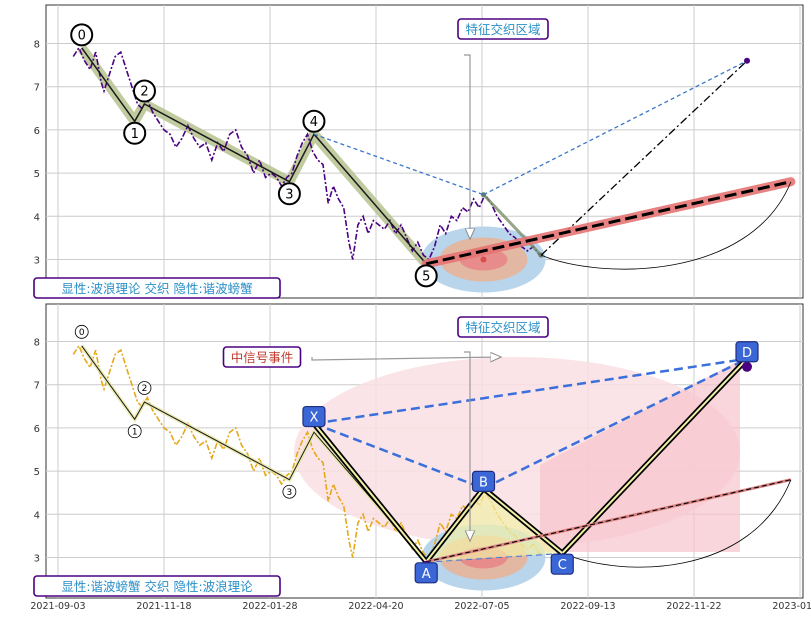 Image resolution: width=811 pixels, height=617 pixels. What do you see at coordinates (494, 525) in the screenshot?
I see `harmonic-fill-abc` at bounding box center [494, 525].